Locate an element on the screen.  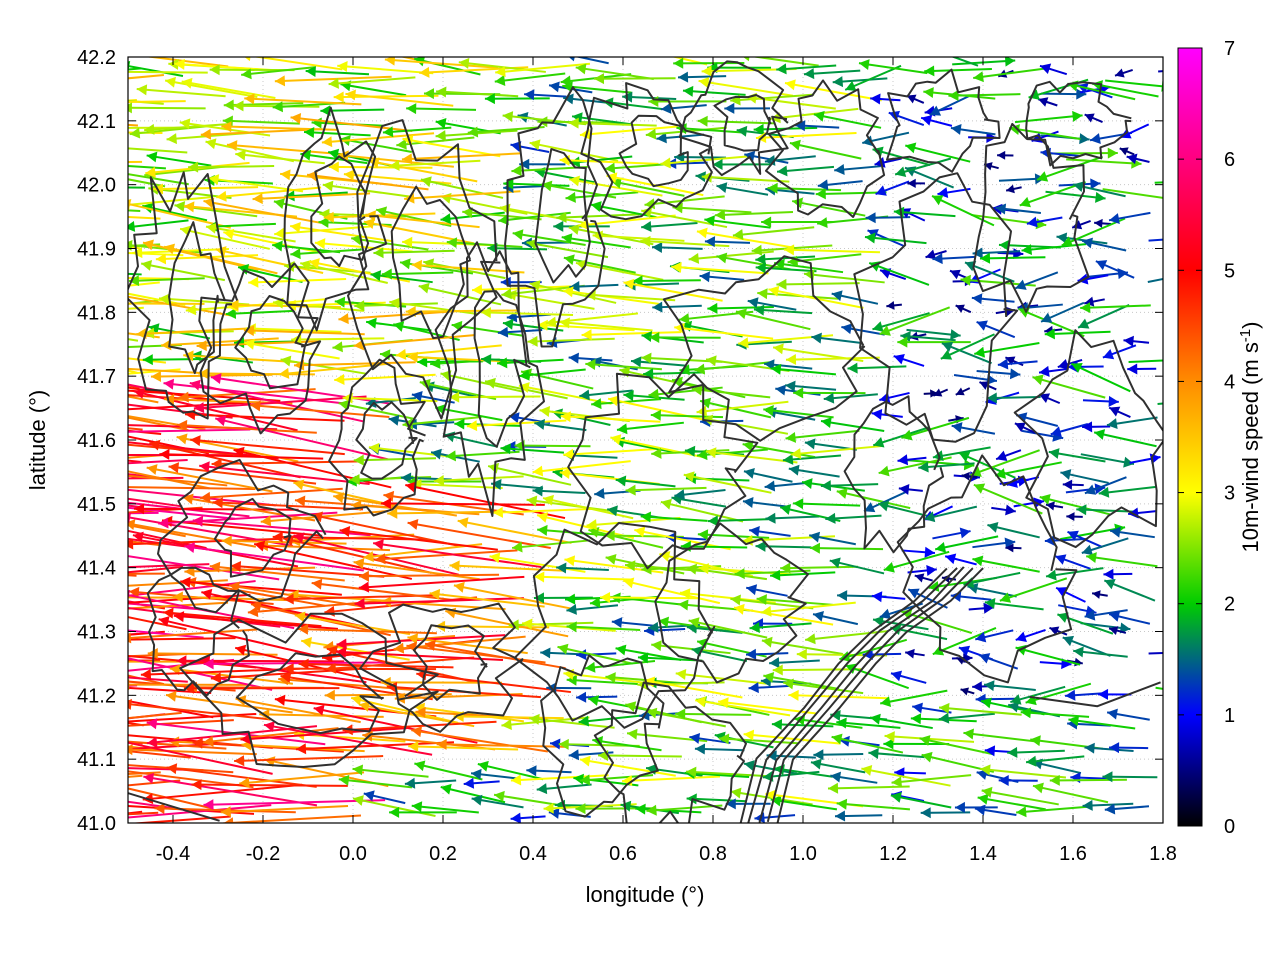
y-tick-label: 41.7 is located at coordinates (96, 377).